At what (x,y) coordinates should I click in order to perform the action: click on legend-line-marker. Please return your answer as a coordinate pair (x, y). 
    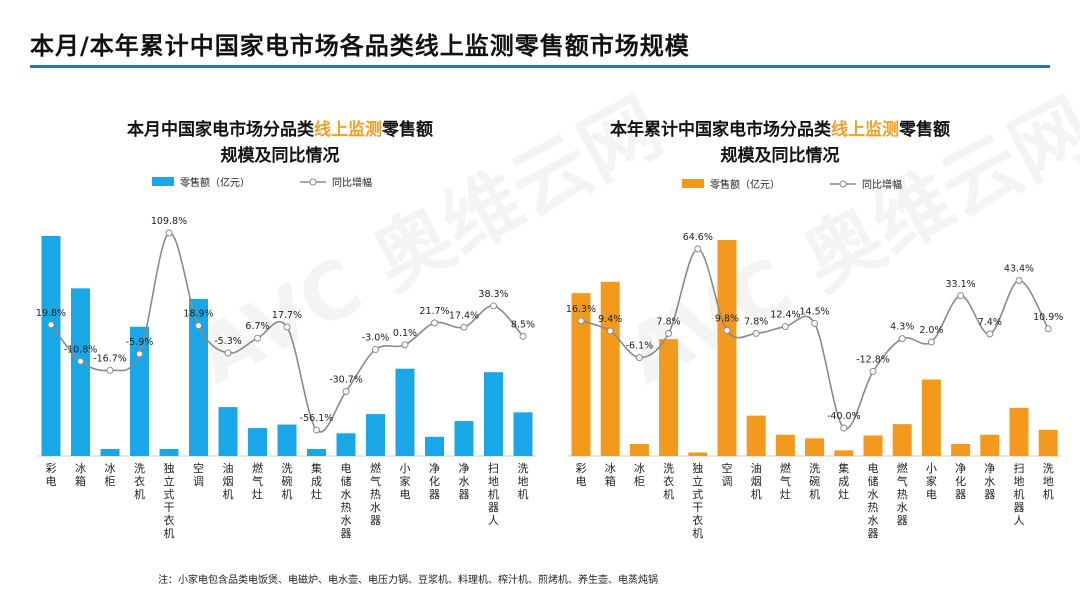
    Looking at the image, I should click on (843, 184).